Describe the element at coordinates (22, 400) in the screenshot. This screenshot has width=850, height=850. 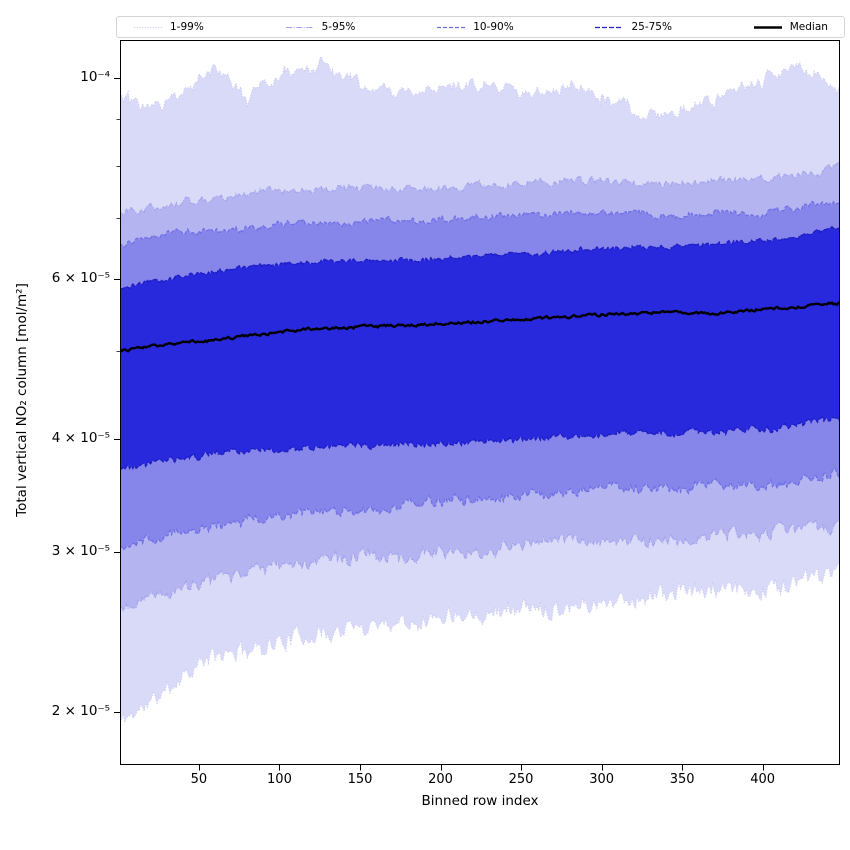
I see `y-axis-label: Total vertical NO₂ column [mol/m²]` at that location.